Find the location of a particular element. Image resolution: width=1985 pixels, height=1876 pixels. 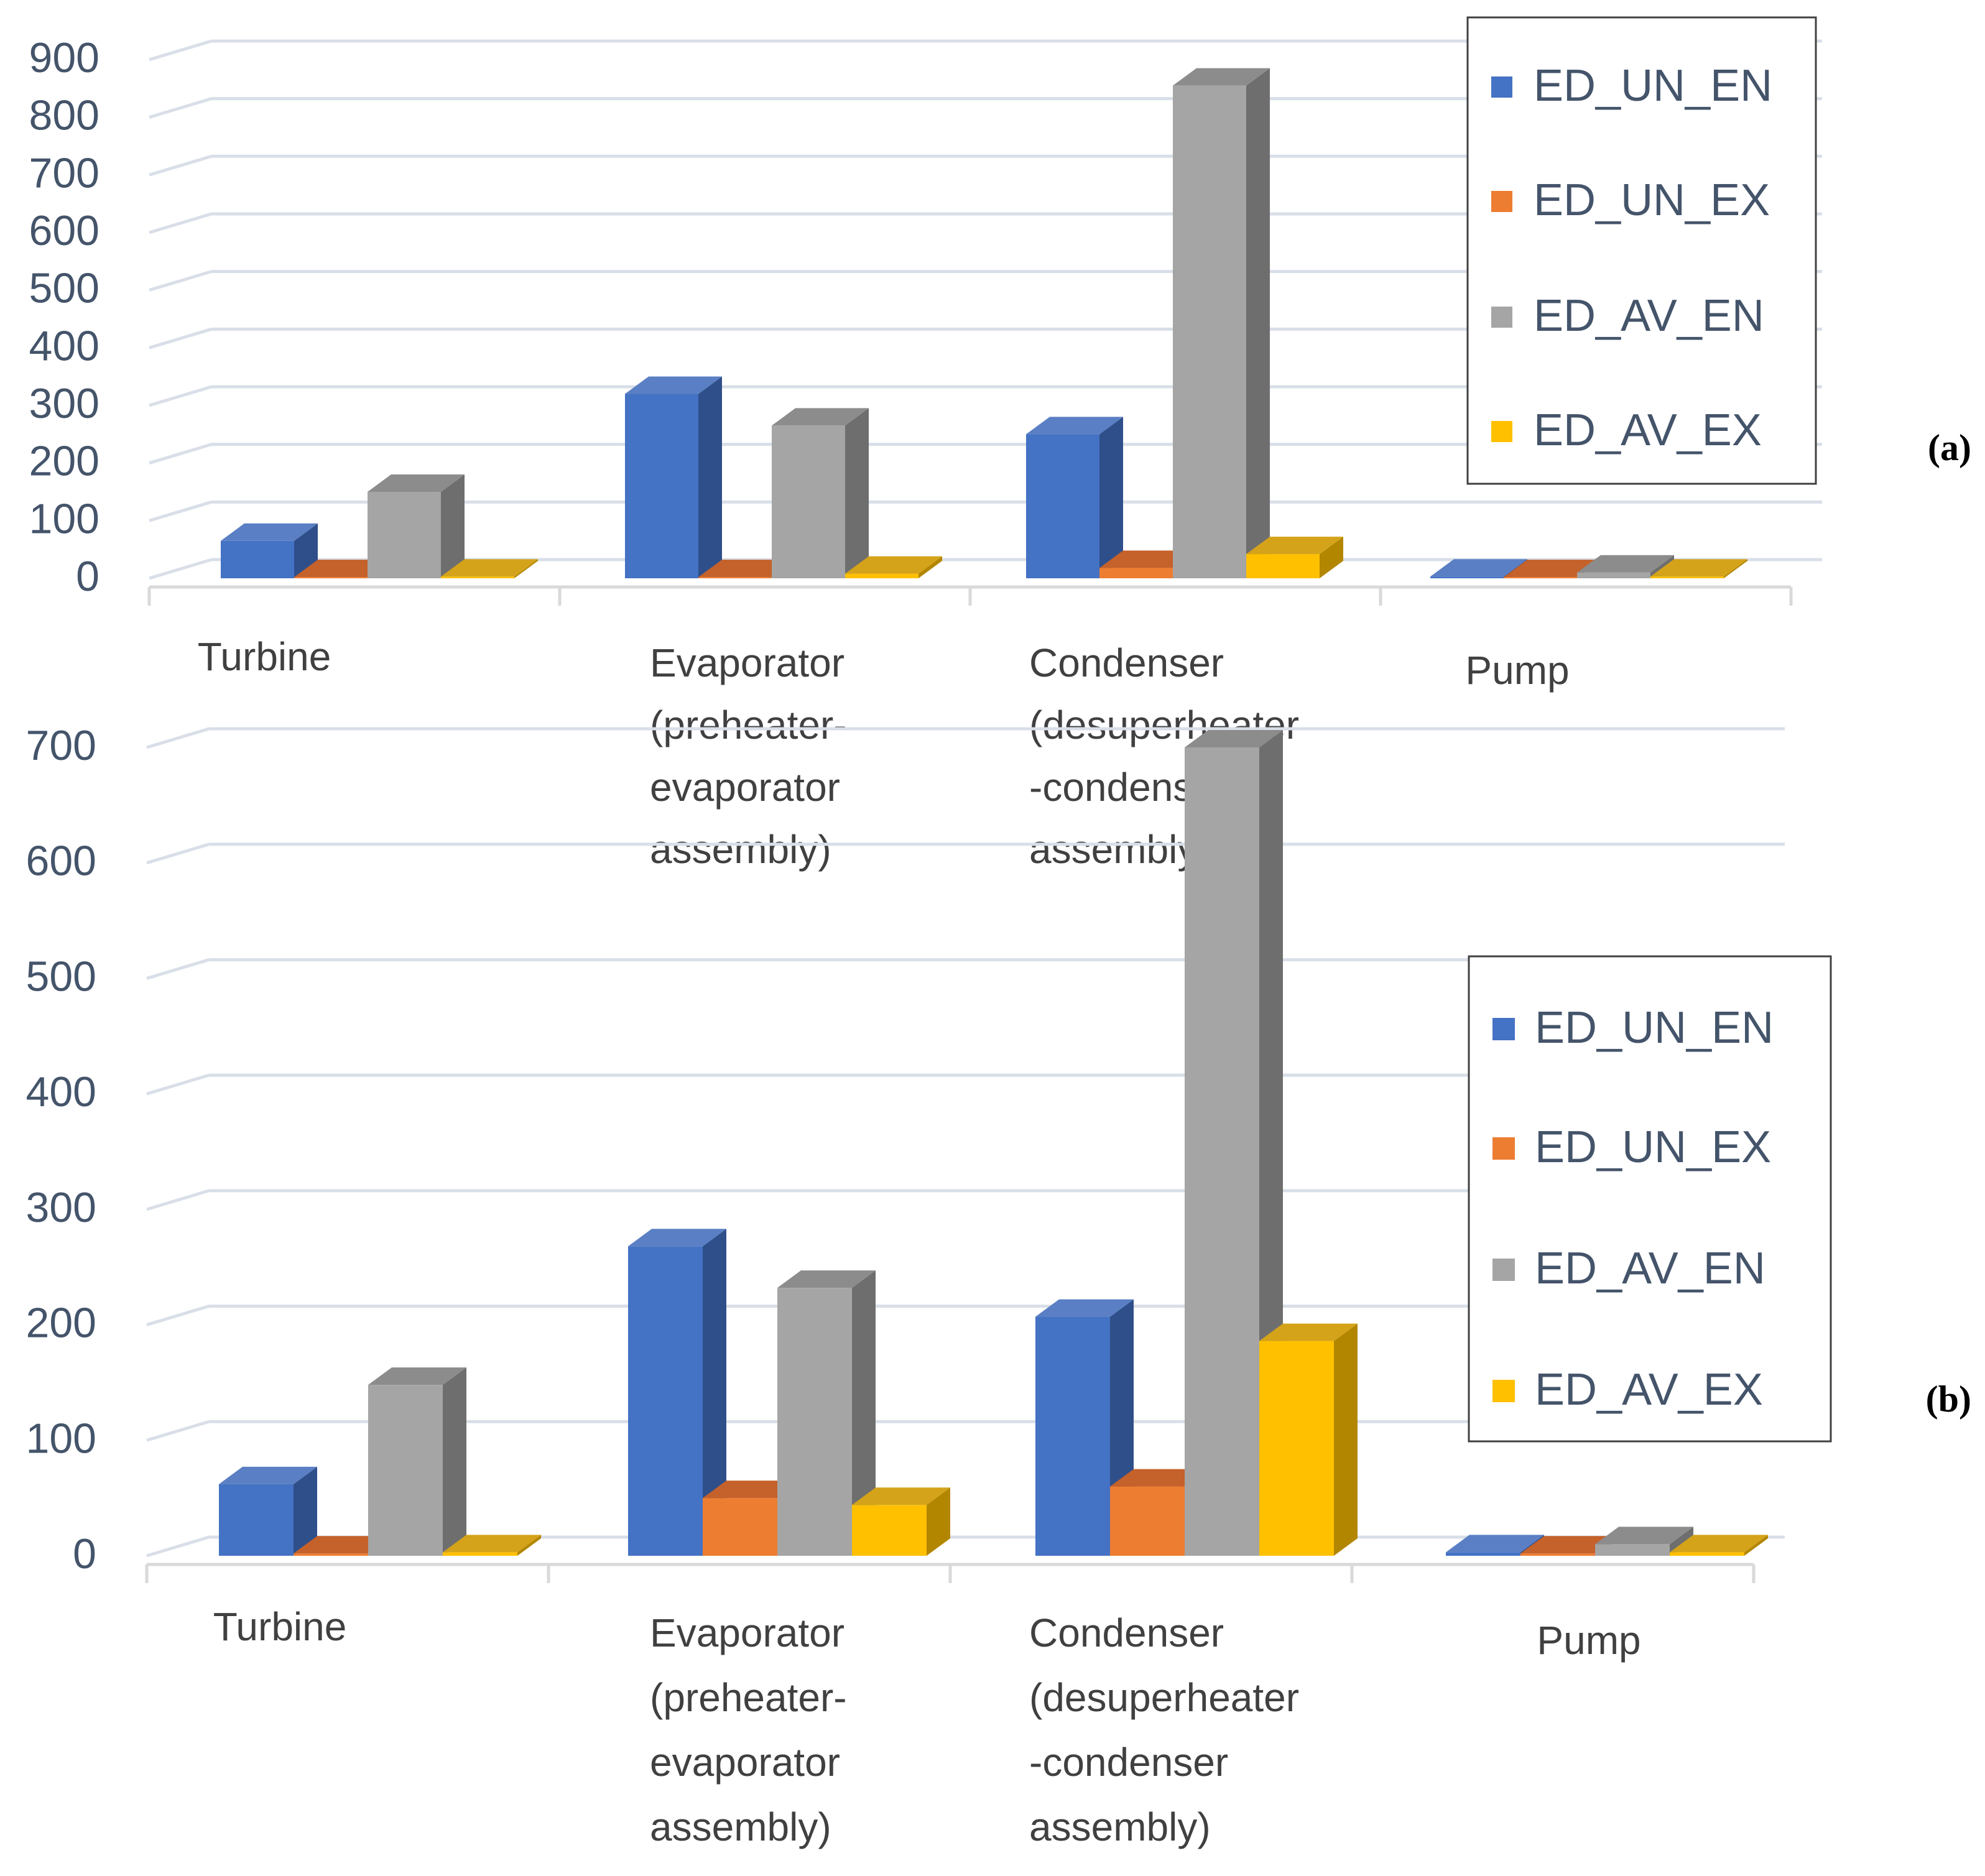

x-category-label: Turbine is located at coordinates (280, 1626).